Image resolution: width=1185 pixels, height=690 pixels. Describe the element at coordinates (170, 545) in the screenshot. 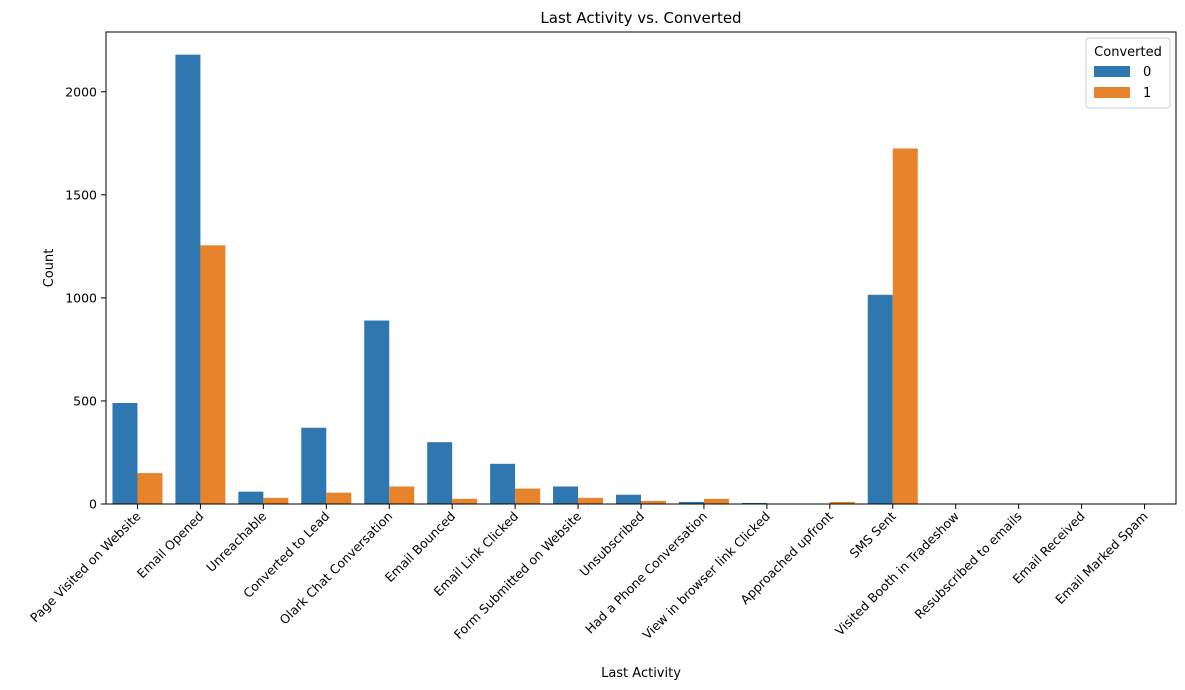

I see `x-tick-label: Email Opened` at that location.